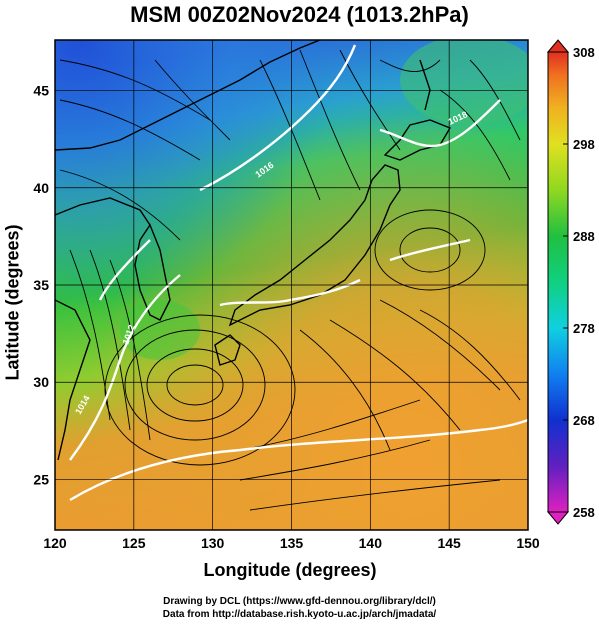 This screenshot has height=625, width=599. I want to click on x-axis-label: Longitude (degrees), so click(290, 570).